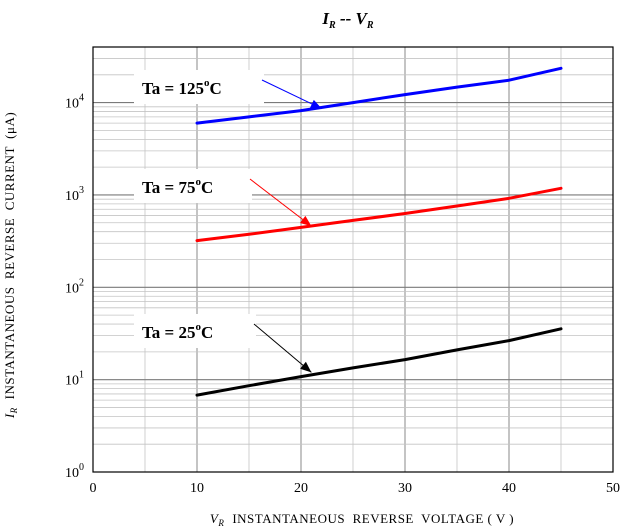 This screenshot has height=532, width=636. What do you see at coordinates (74, 194) in the screenshot?
I see `y-tick-label: 10³` at bounding box center [74, 194].